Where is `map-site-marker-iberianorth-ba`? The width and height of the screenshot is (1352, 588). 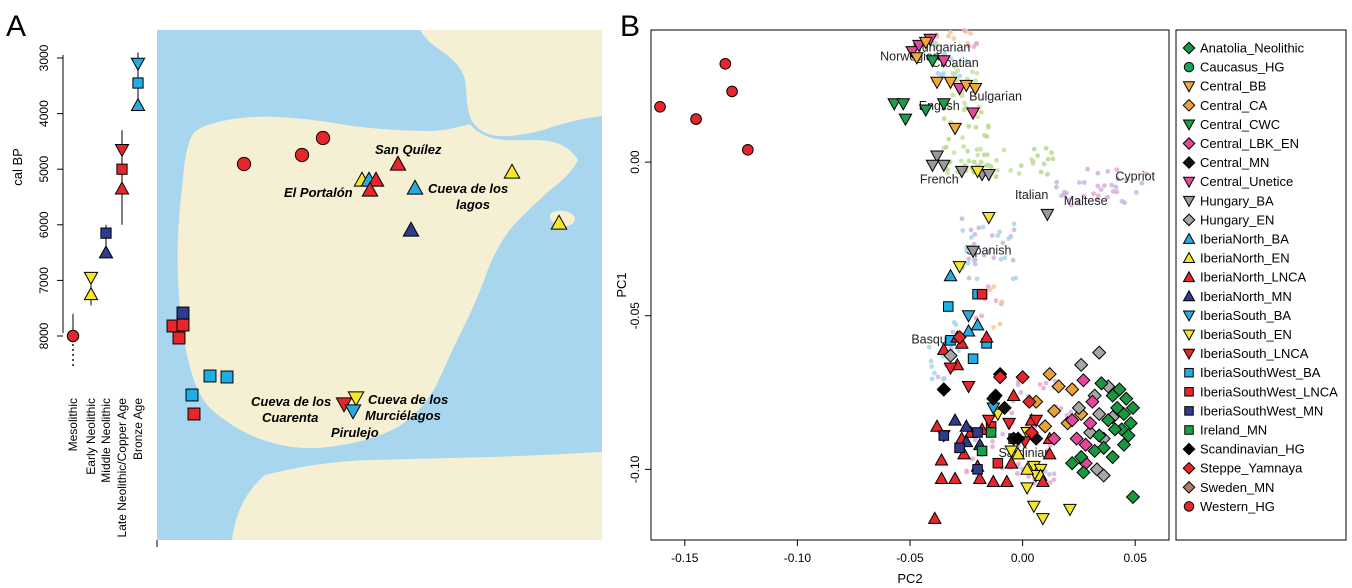 map-site-marker-iberianorth-ba is located at coordinates (415, 187).